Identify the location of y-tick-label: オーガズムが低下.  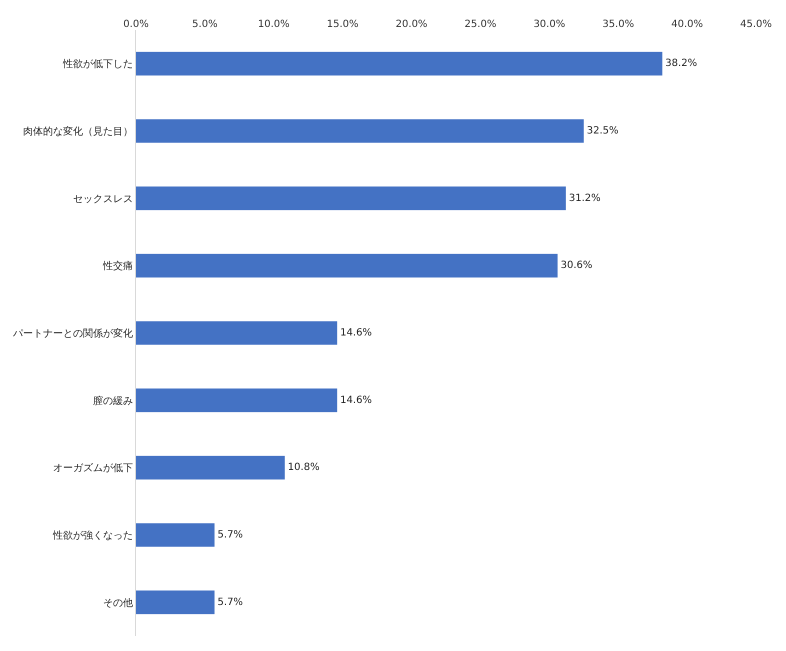
(93, 468).